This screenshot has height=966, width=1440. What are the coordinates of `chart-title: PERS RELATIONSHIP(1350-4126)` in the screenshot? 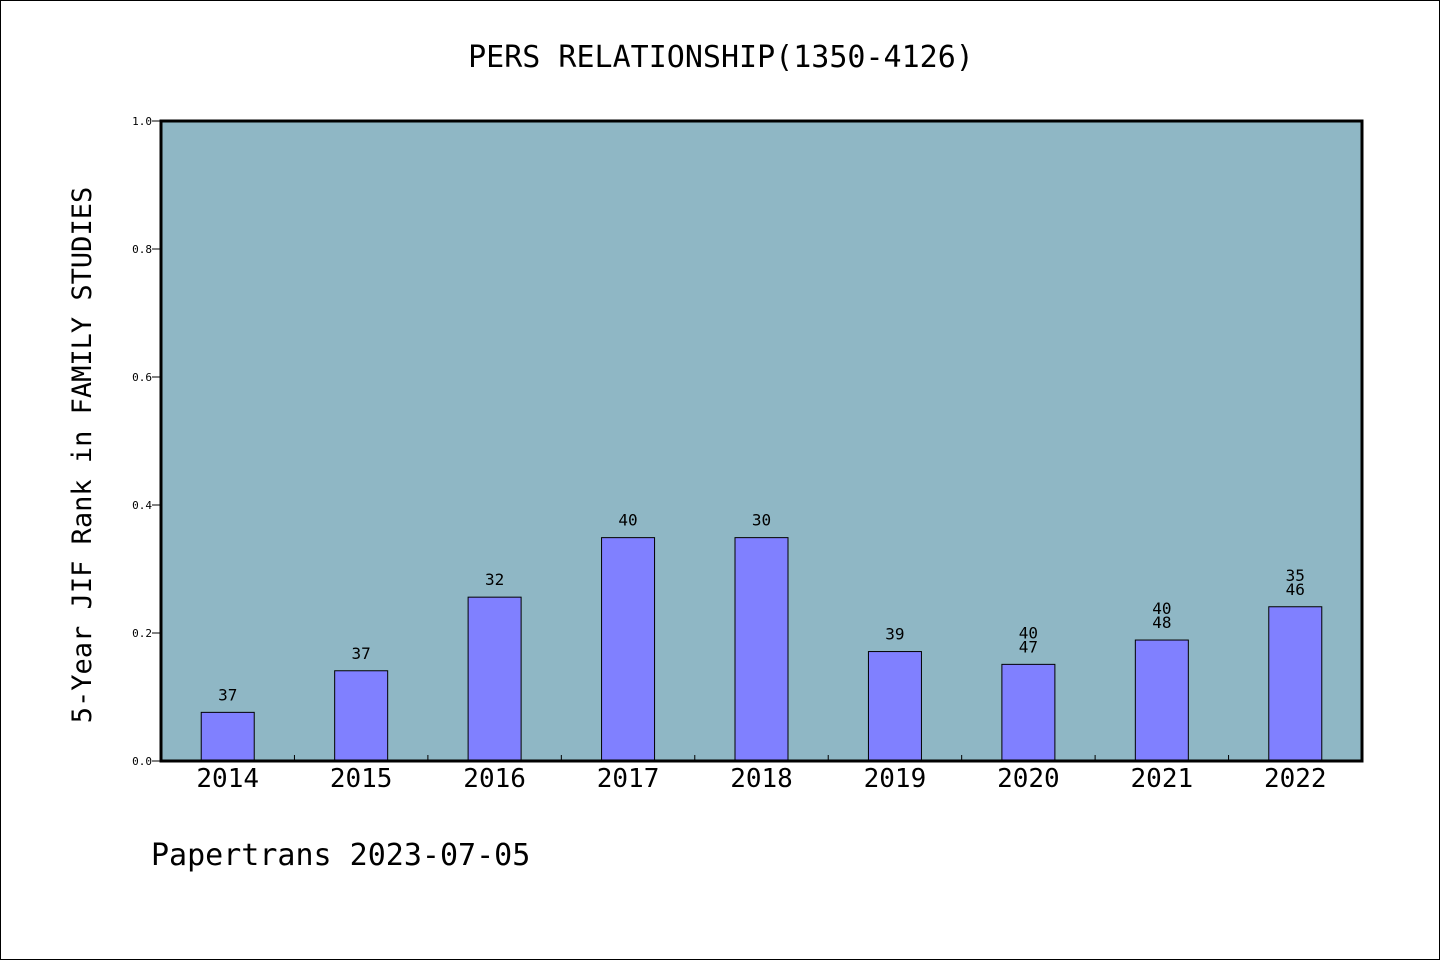 It's located at (721, 57).